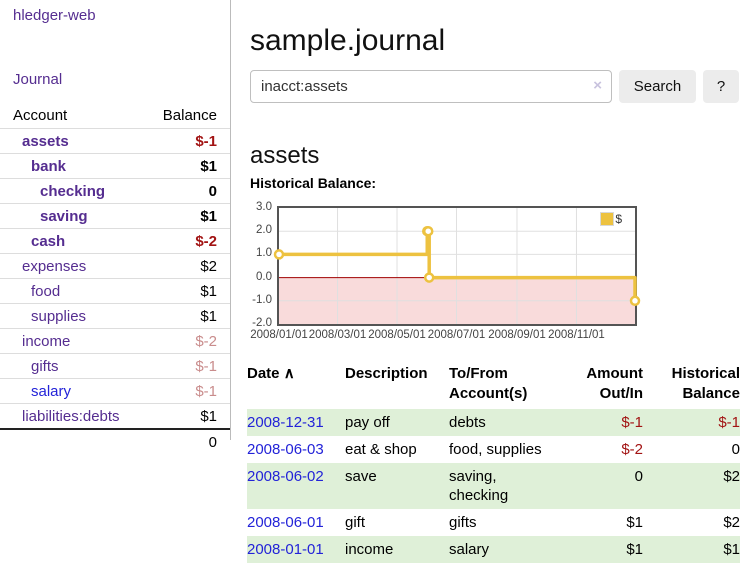 The image size is (742, 582). I want to click on chart-legend: $, so click(611, 219).